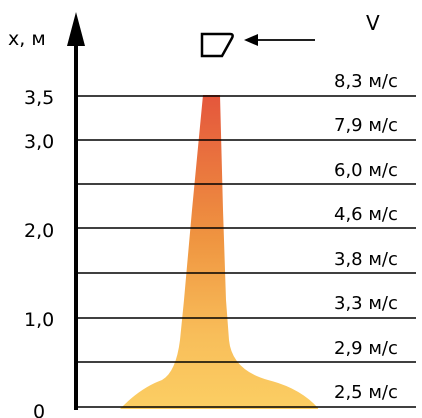 This screenshot has width=422, height=418. What do you see at coordinates (366, 392) in the screenshot?
I see `velocity-value: 2,5 м/с` at bounding box center [366, 392].